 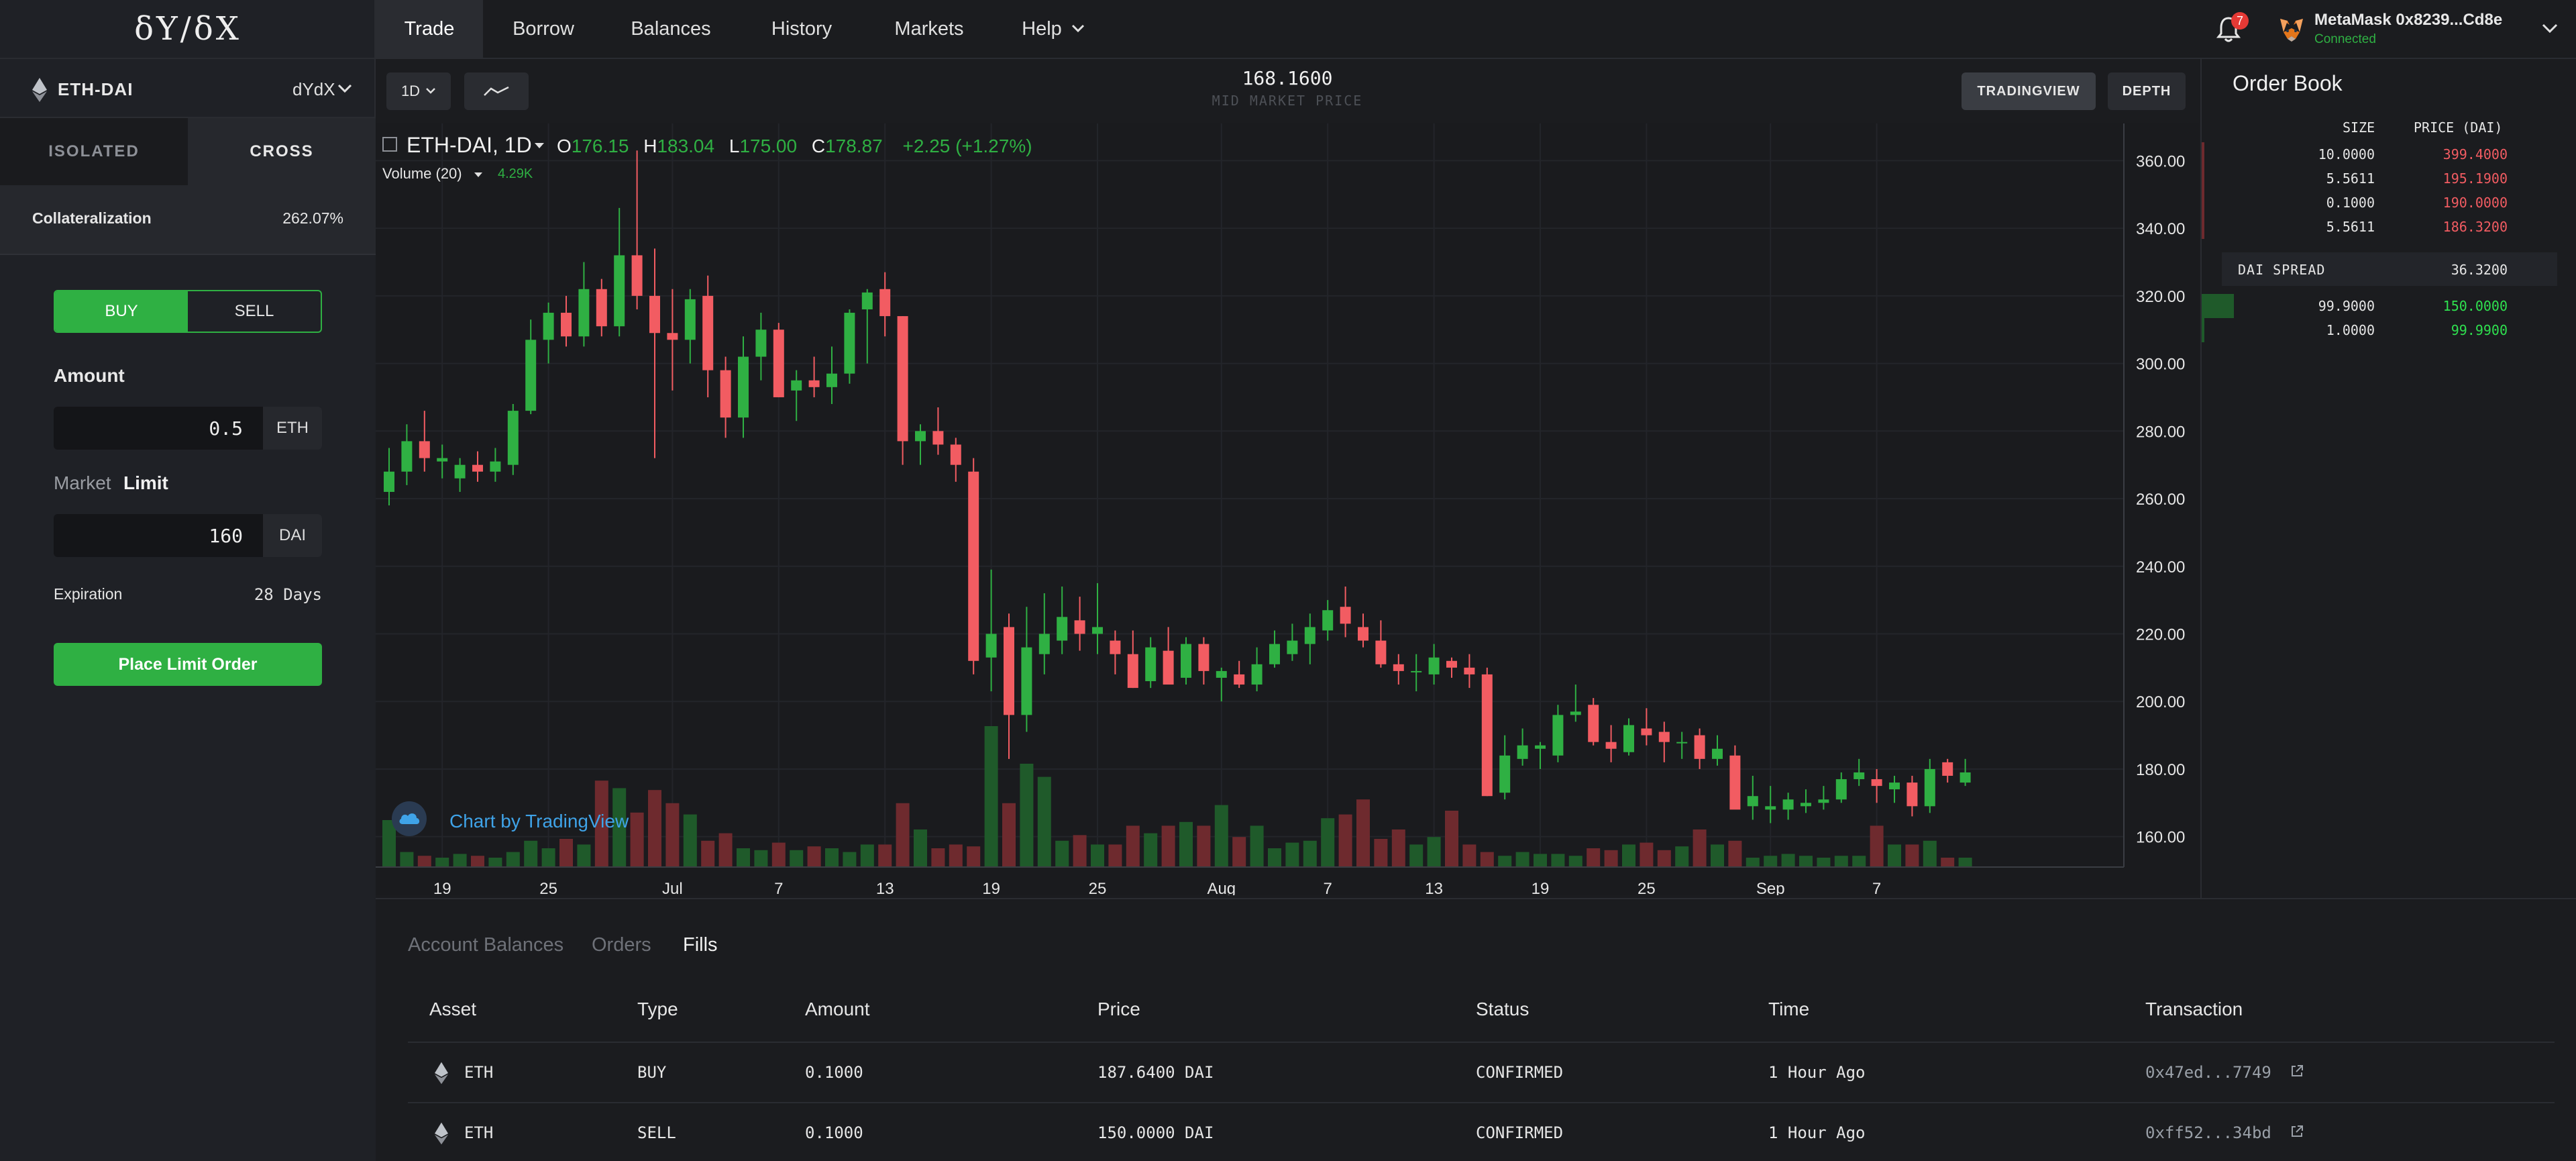 What do you see at coordinates (418, 91) in the screenshot?
I see `interval-selector: 1D` at bounding box center [418, 91].